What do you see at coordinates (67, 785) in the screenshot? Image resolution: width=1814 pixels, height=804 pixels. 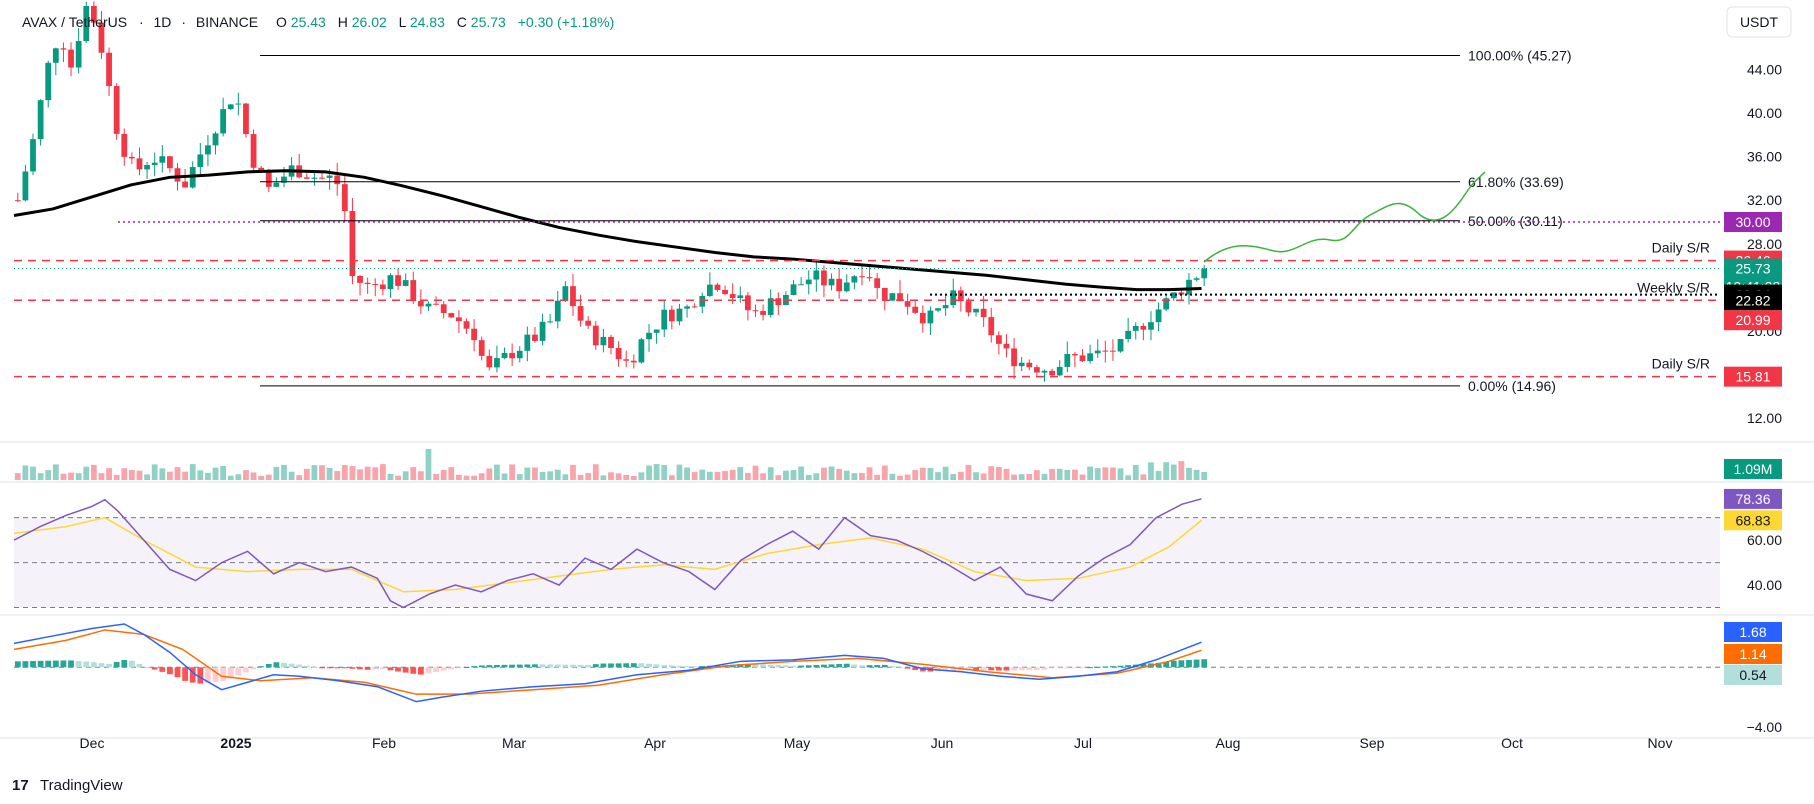 I see `tradingview-logo: 17 TradingView` at bounding box center [67, 785].